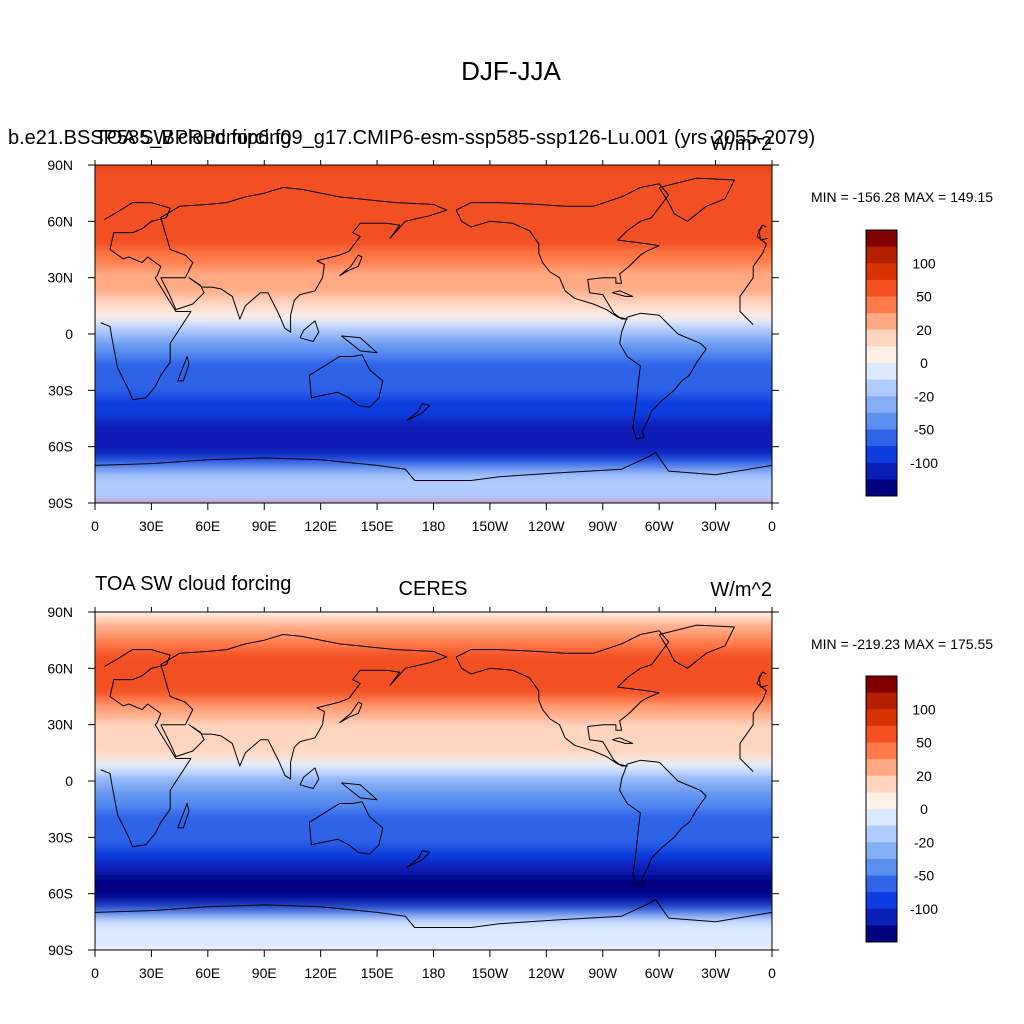  What do you see at coordinates (881, 363) in the screenshot?
I see `colorbar-frame` at bounding box center [881, 363].